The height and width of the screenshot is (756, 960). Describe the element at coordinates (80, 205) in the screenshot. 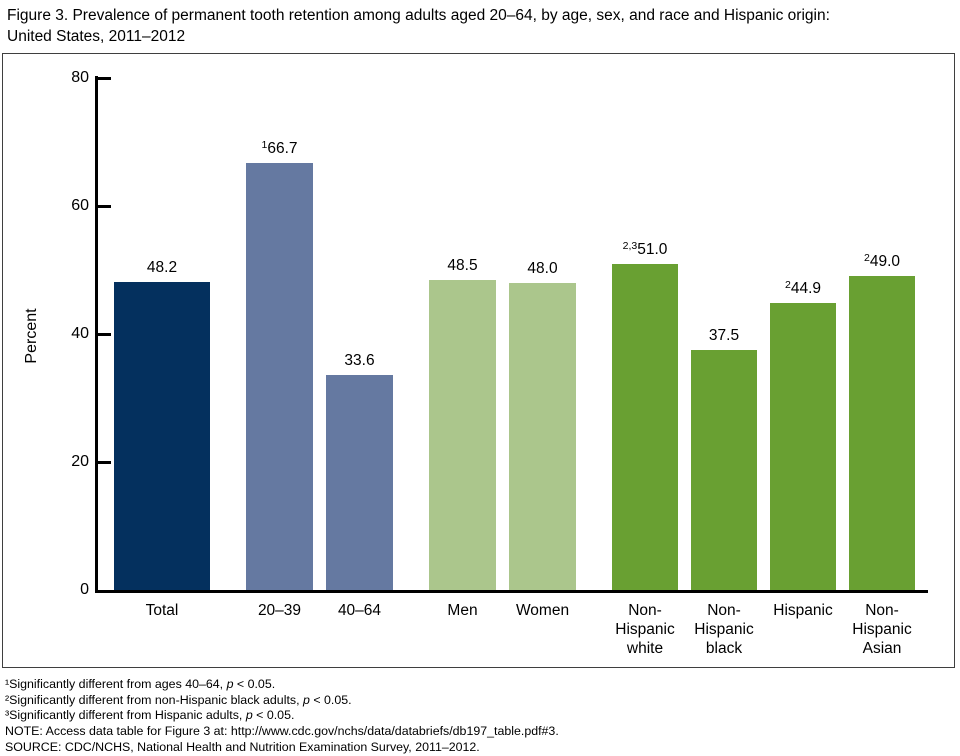

I see `y-tick-label-60: 60` at that location.